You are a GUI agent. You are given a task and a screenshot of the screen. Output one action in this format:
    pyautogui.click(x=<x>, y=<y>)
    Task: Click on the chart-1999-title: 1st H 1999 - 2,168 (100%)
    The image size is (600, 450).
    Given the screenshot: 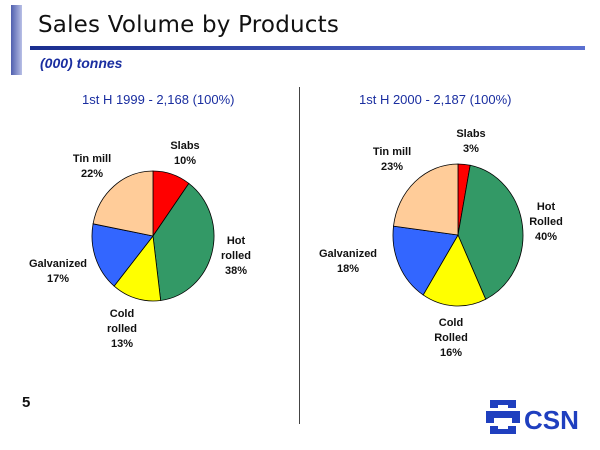 What is the action you would take?
    pyautogui.click(x=158, y=99)
    